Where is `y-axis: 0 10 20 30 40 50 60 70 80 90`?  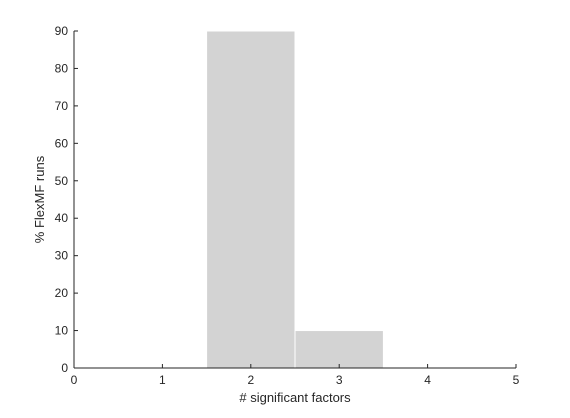 y-axis: 0 10 20 30 40 50 60 70 80 90 is located at coordinates (66, 199).